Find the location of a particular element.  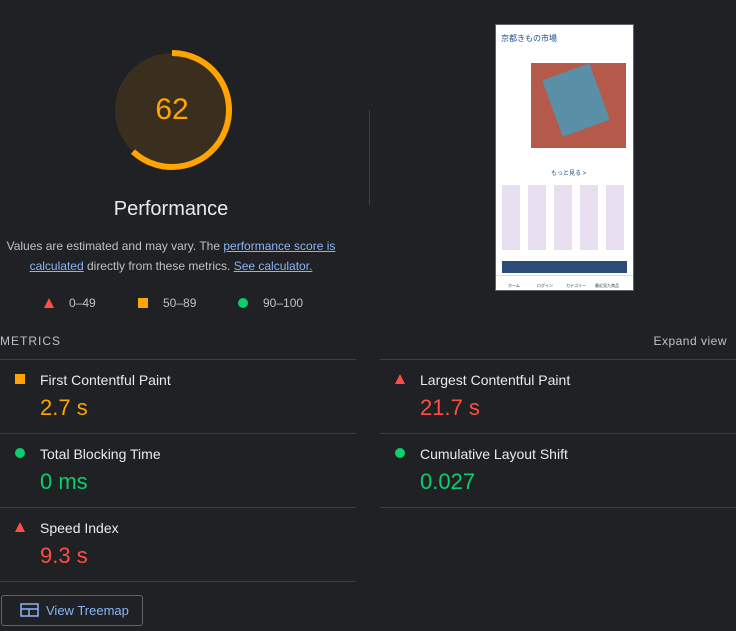

metric-name: Largest Contentful Paint is located at coordinates (495, 380).